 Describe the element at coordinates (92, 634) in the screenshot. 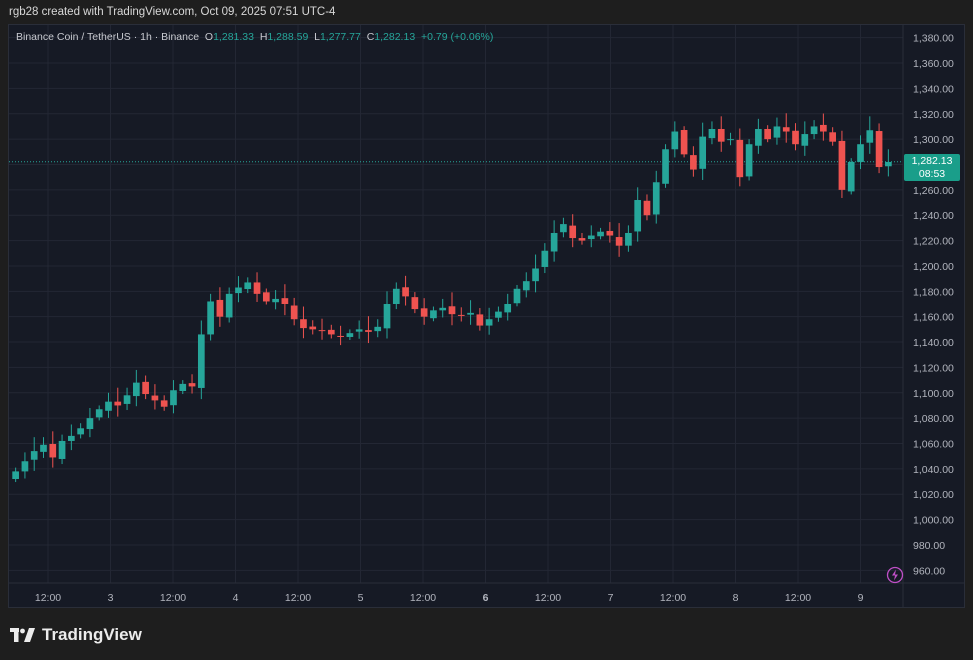

I see `tradingview-wordmark: TradingView` at that location.